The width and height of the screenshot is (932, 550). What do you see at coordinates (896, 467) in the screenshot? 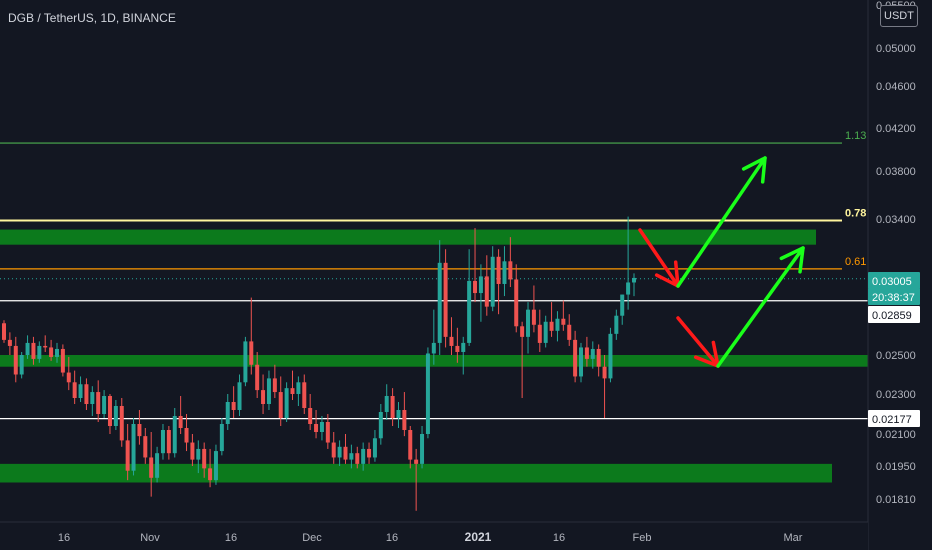
I see `price-tick-label: 0.01950` at bounding box center [896, 467].